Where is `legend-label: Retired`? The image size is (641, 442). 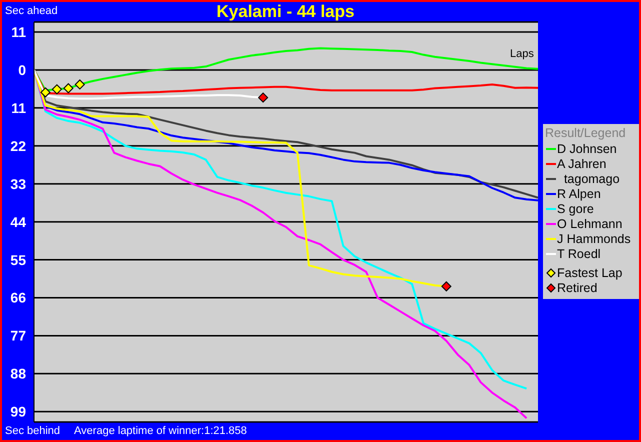 legend-label: Retired is located at coordinates (577, 287).